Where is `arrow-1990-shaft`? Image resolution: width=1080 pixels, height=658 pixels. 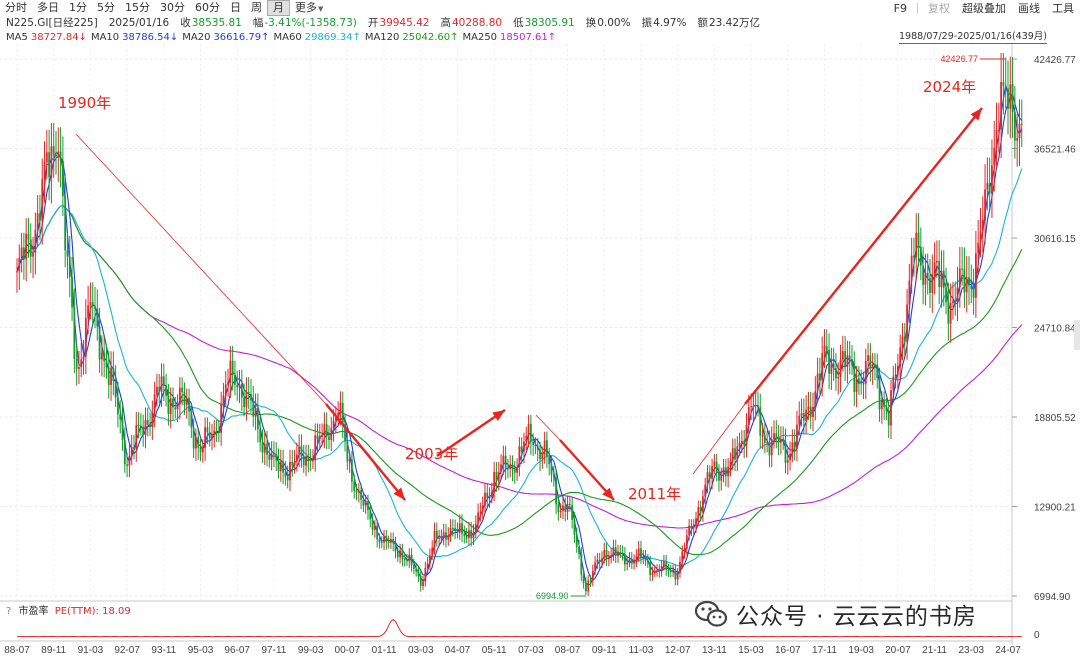
arrow-1990-shaft is located at coordinates (365, 452).